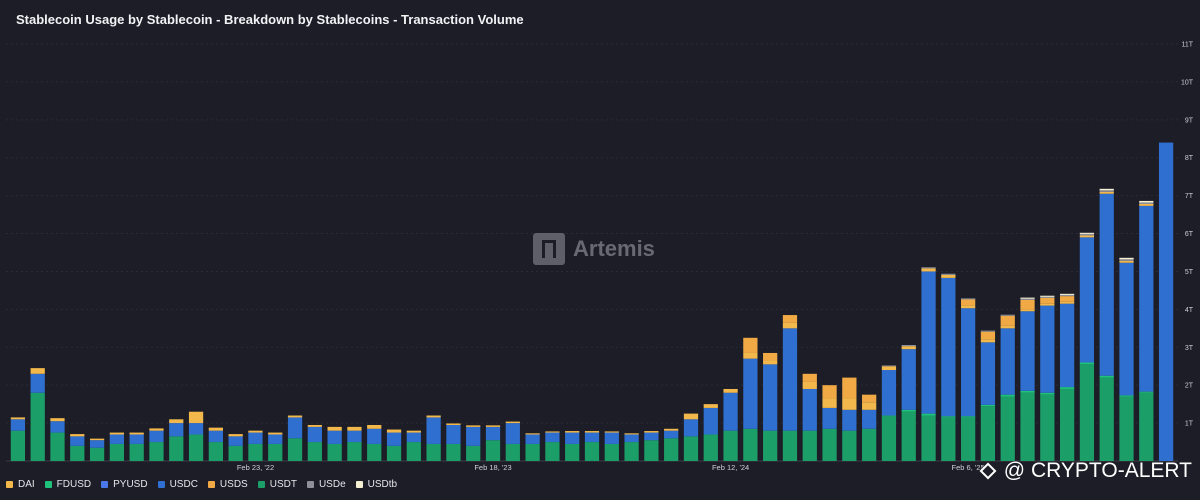  I want to click on legend-item-usdt: USDT, so click(277, 484).